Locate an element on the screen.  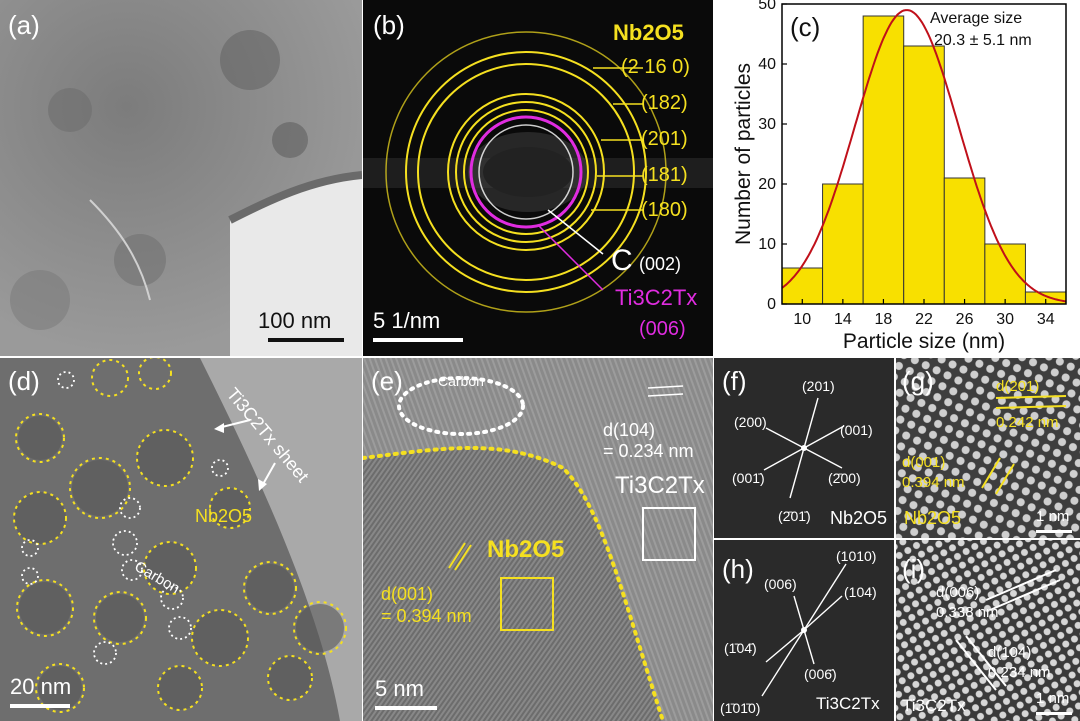
panel-g-scale-text: 1 nm is located at coordinates (1053, 516).